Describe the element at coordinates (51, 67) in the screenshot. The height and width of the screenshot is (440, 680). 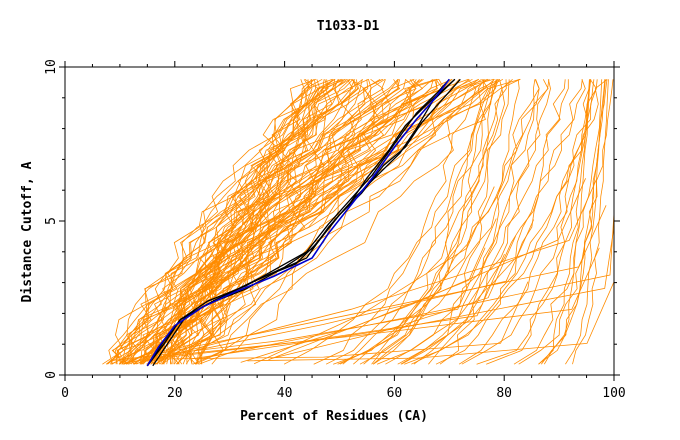
I see `y-tick-label: 10` at that location.